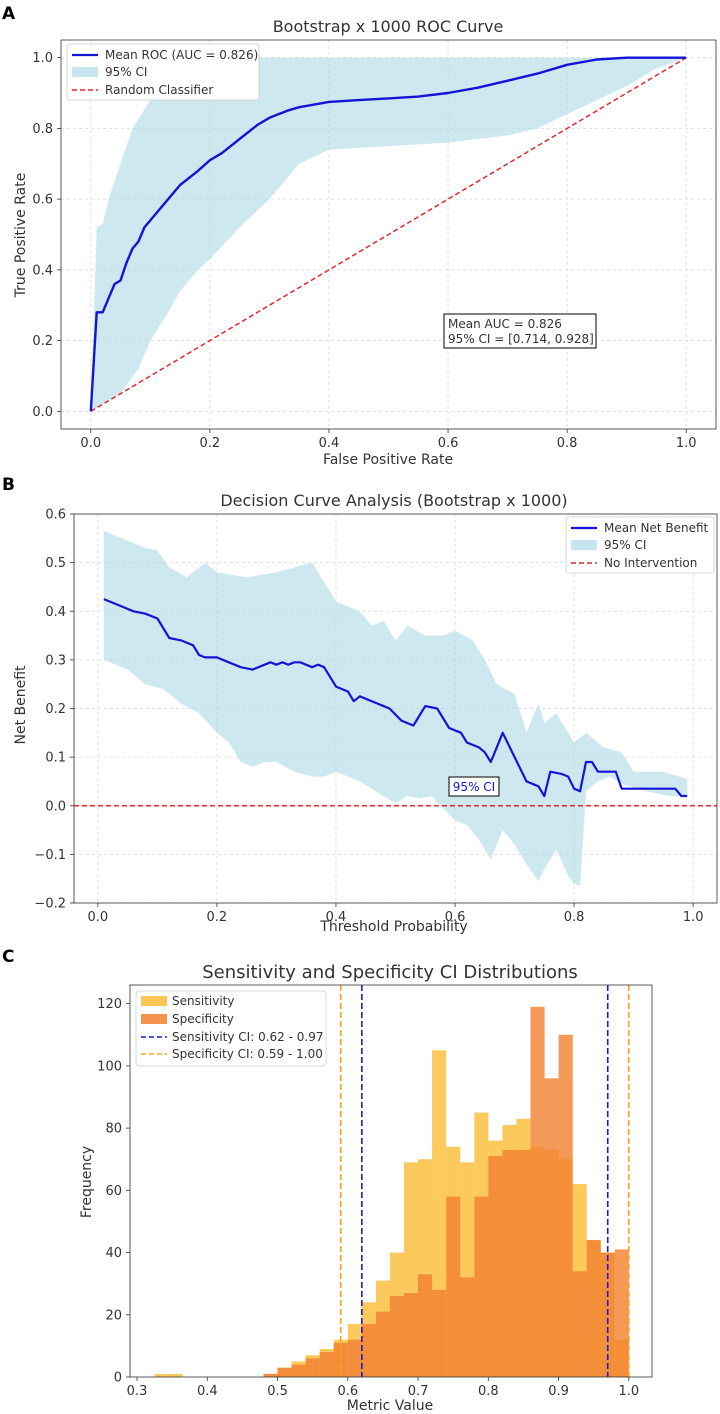  What do you see at coordinates (113, 1253) in the screenshot?
I see `panel-c-ytick-label: 40` at bounding box center [113, 1253].